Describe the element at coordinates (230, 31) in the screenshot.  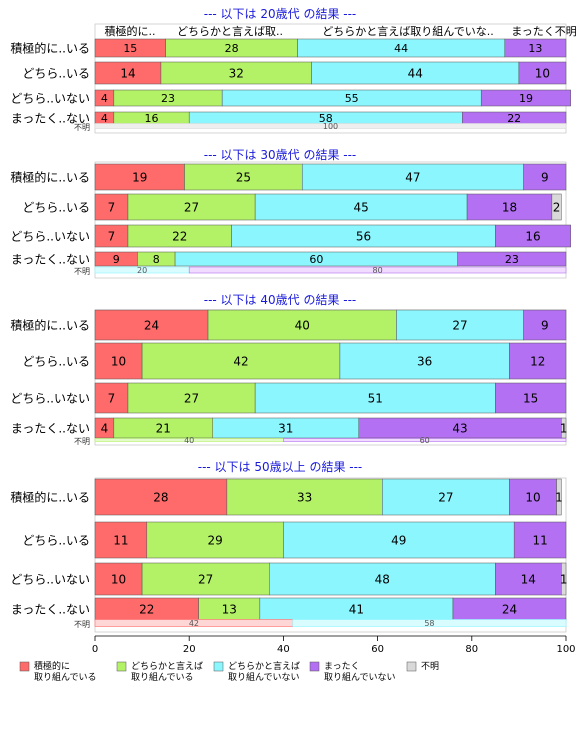
I see `column-header: どちらかと言えば取..` at that location.